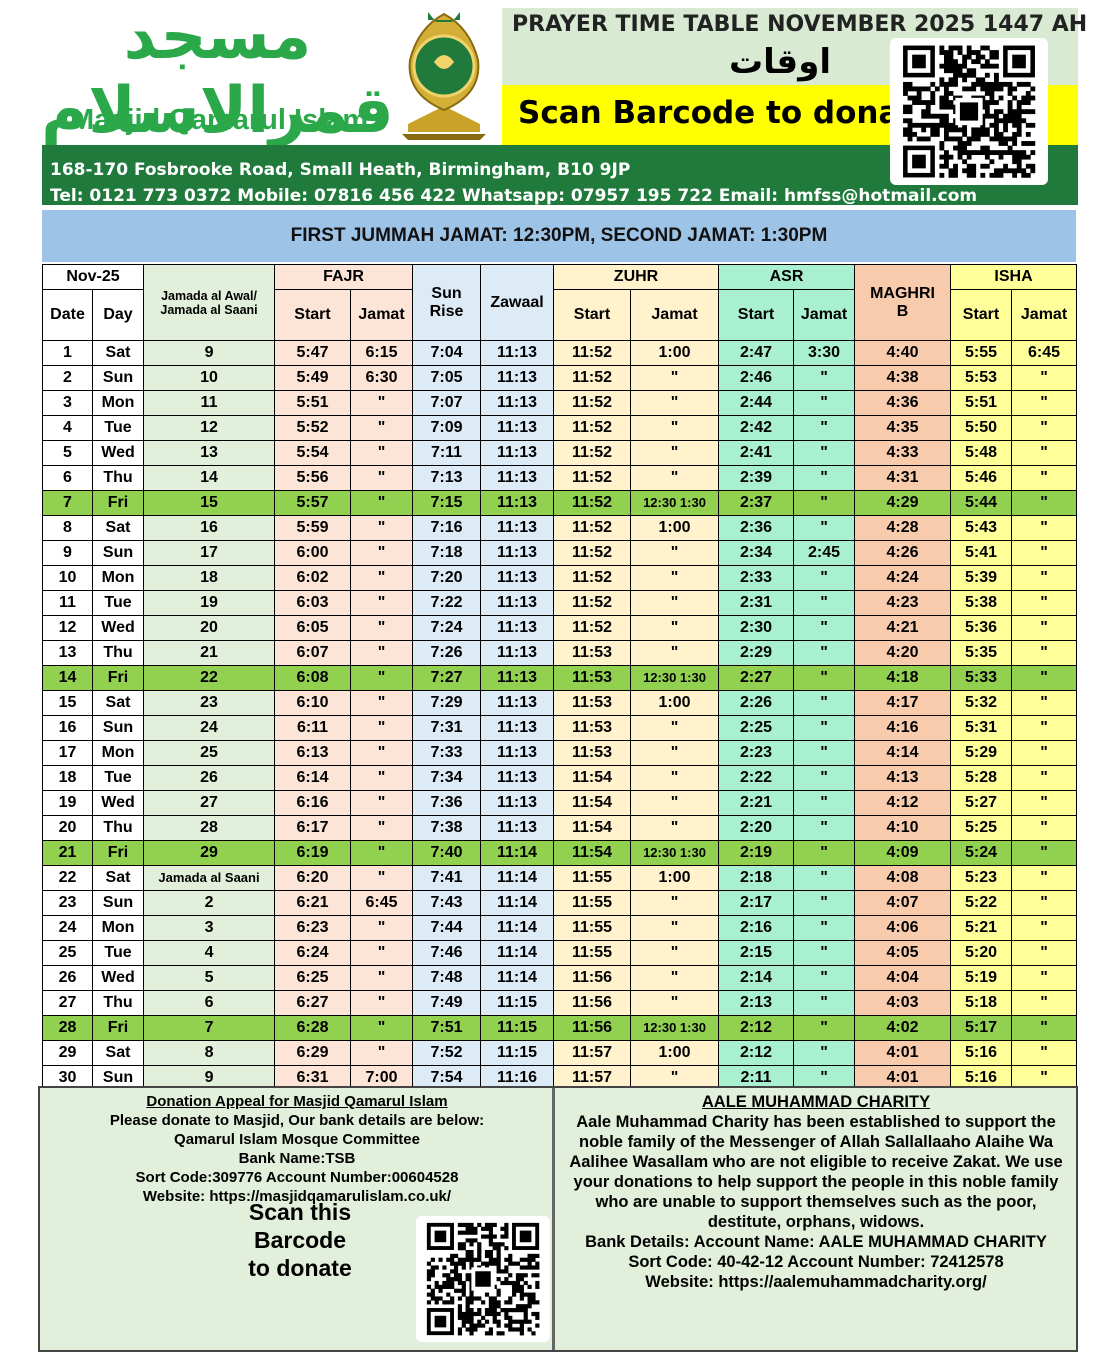  What do you see at coordinates (756, 678) in the screenshot?
I see `cell: 2:27` at bounding box center [756, 678].